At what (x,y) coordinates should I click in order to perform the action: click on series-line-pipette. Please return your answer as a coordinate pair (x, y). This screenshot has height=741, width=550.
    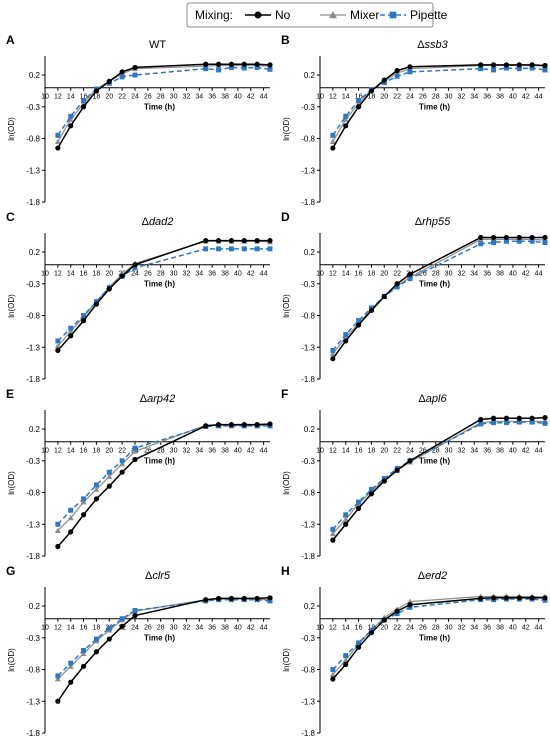
    Looking at the image, I should click on (163, 295).